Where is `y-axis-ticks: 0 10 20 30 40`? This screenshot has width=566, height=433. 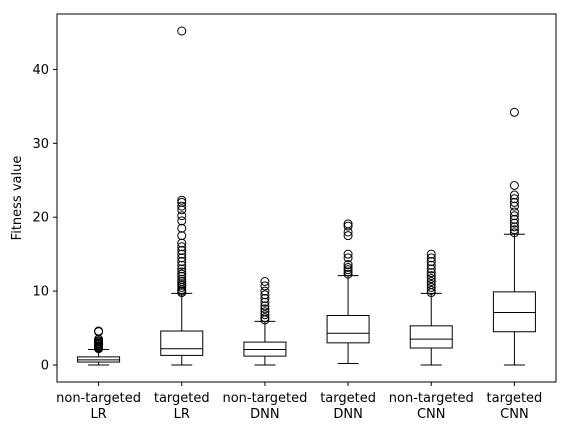 y-axis-ticks: 0 10 20 30 40 is located at coordinates (44, 218).